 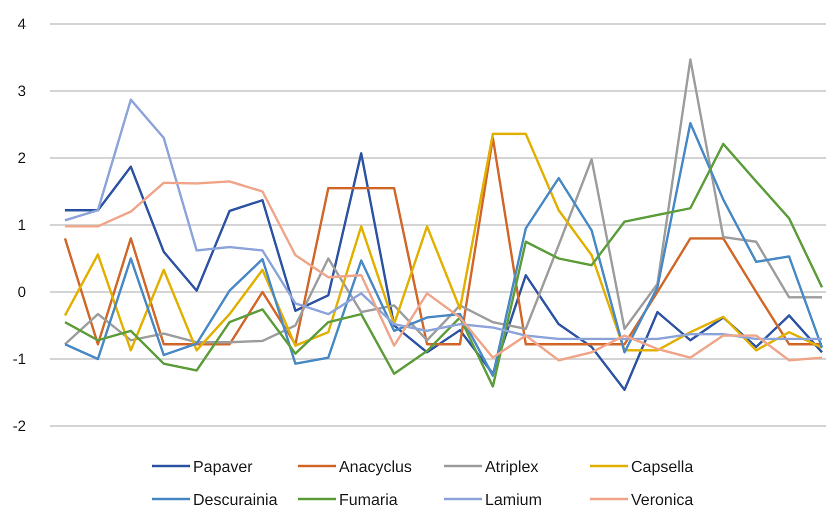 What do you see at coordinates (19, 426) in the screenshot?
I see `y-tick-label: -2` at bounding box center [19, 426].